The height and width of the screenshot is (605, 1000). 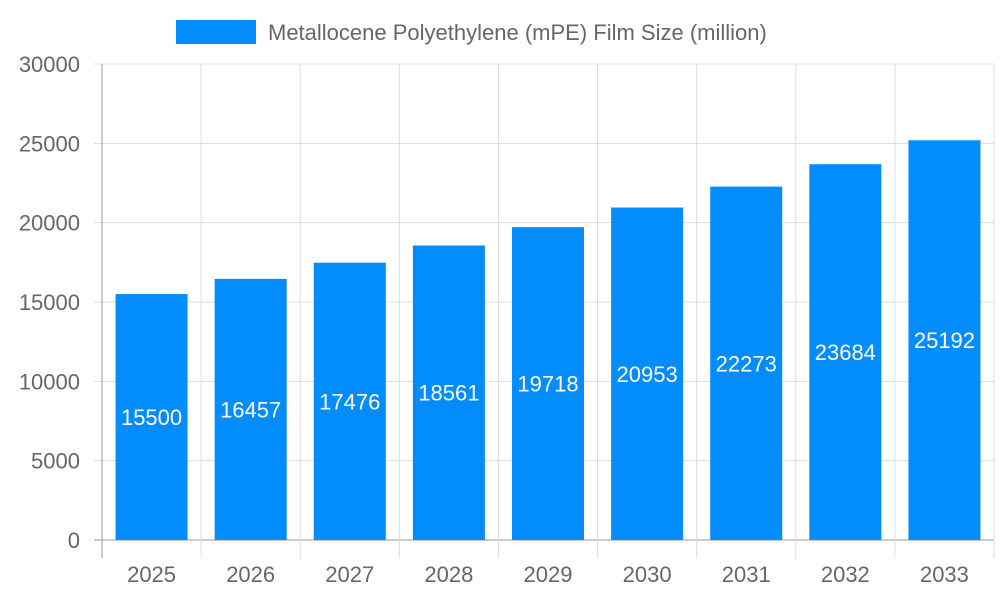 What do you see at coordinates (548, 574) in the screenshot?
I see `x-tick-label: 2029` at bounding box center [548, 574].